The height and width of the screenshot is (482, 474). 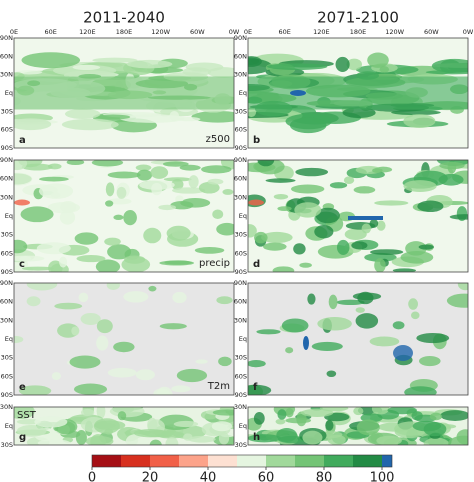 I want to click on max-blob, so click(x=298, y=93).